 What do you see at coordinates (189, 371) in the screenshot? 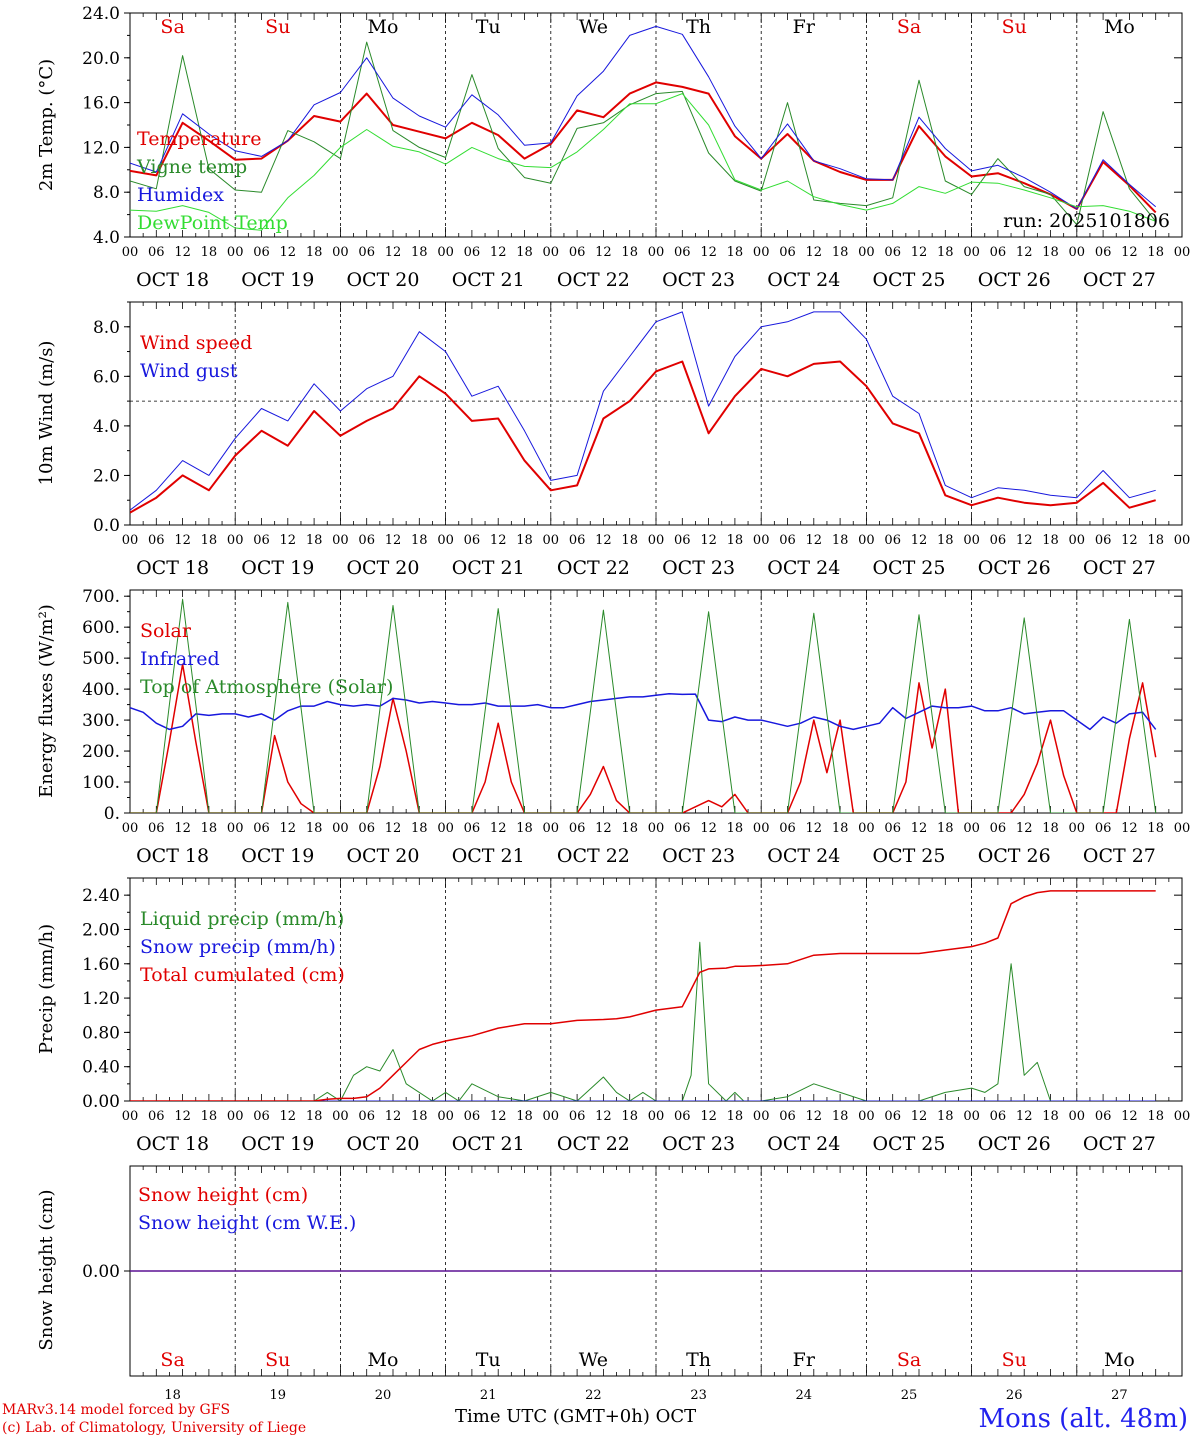
I see `legend-entry: Wind gust` at bounding box center [189, 371].